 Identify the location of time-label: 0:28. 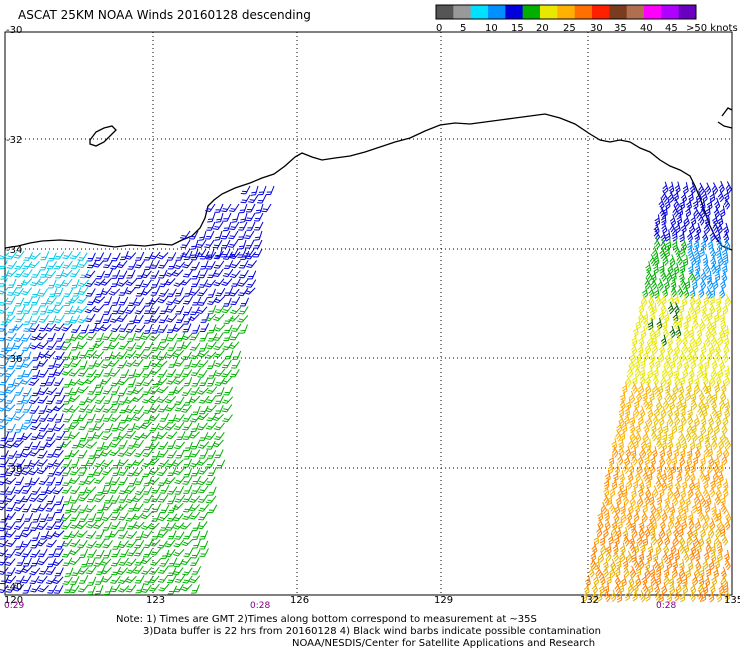
(666, 606).